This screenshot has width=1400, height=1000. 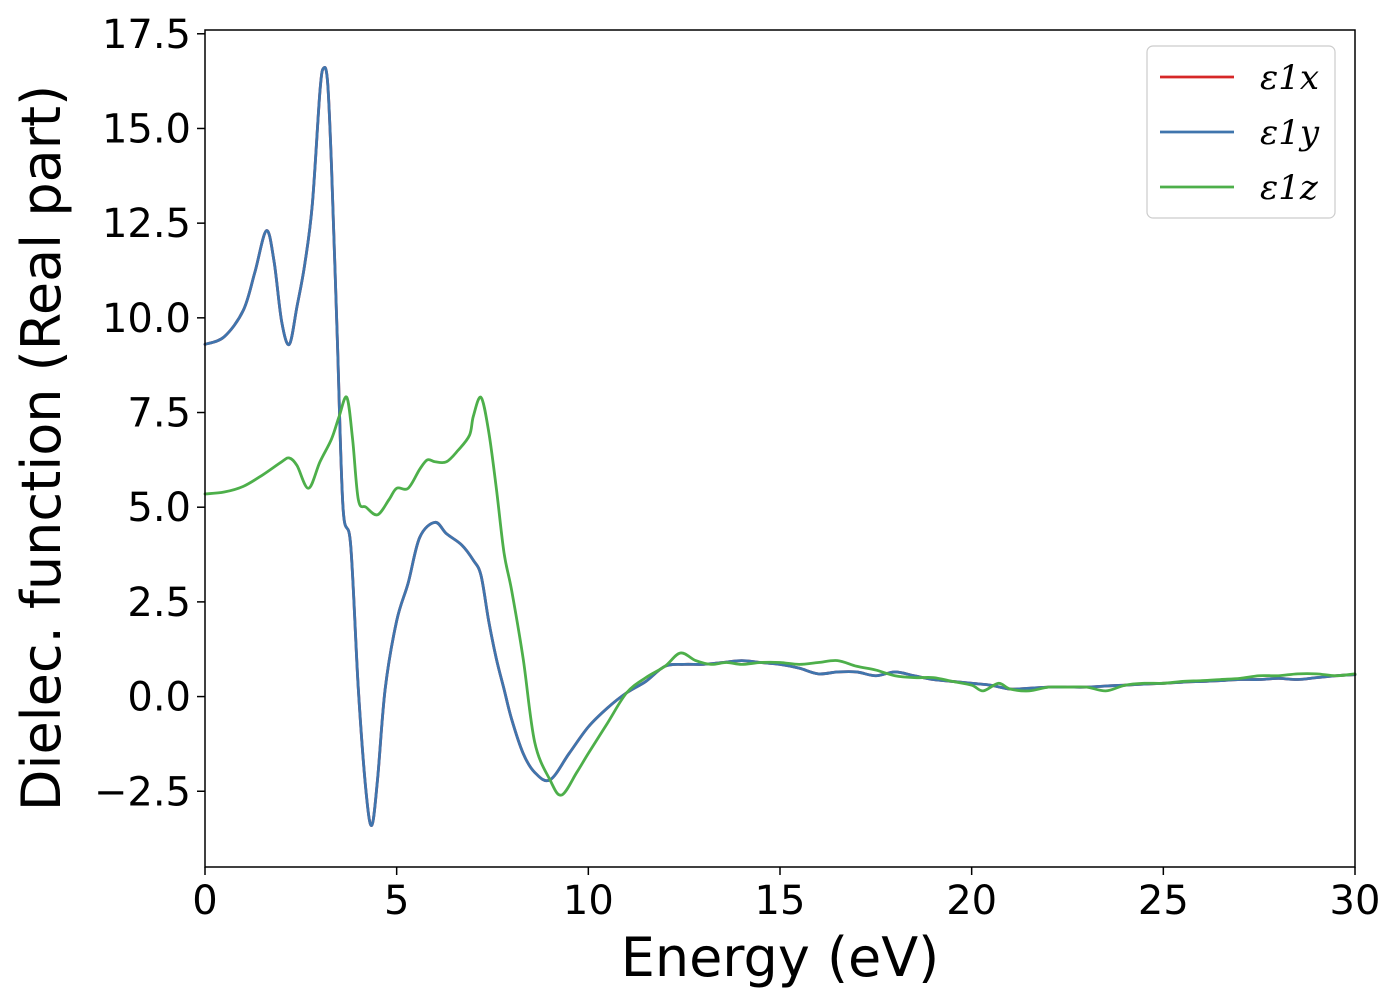 I want to click on legend-frame, so click(x=1241, y=132).